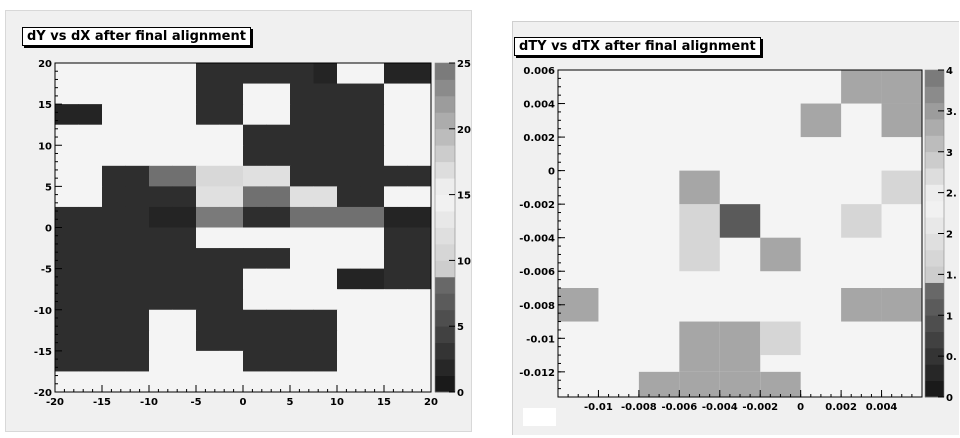  Describe the element at coordinates (43, 311) in the screenshot. I see `y-tick-label: -10` at that location.